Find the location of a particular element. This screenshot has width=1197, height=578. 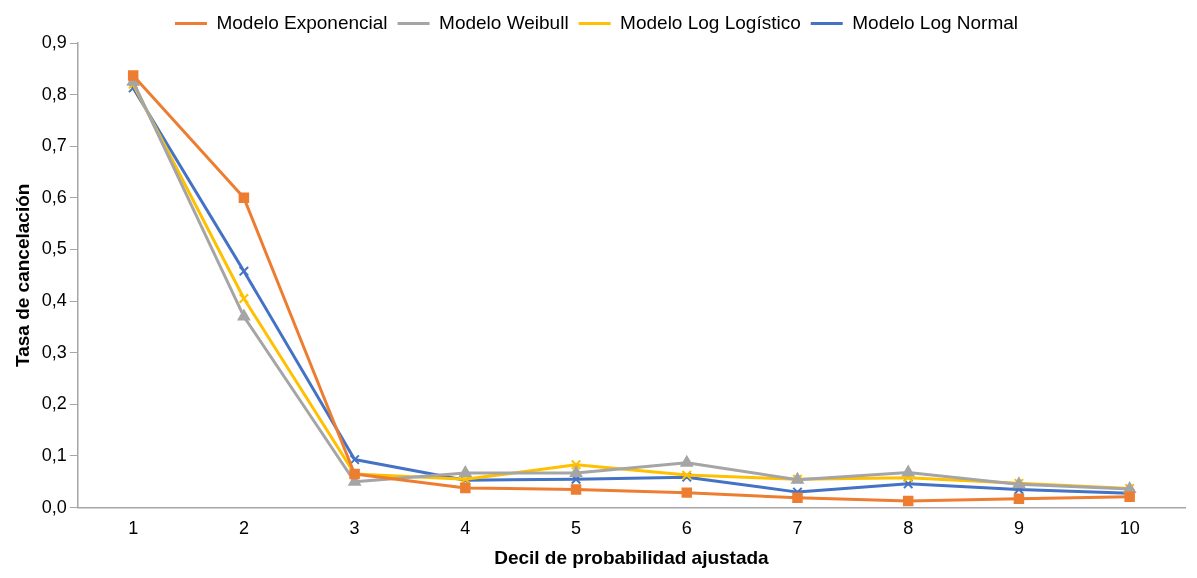

x-tick-label: 7 is located at coordinates (797, 528).